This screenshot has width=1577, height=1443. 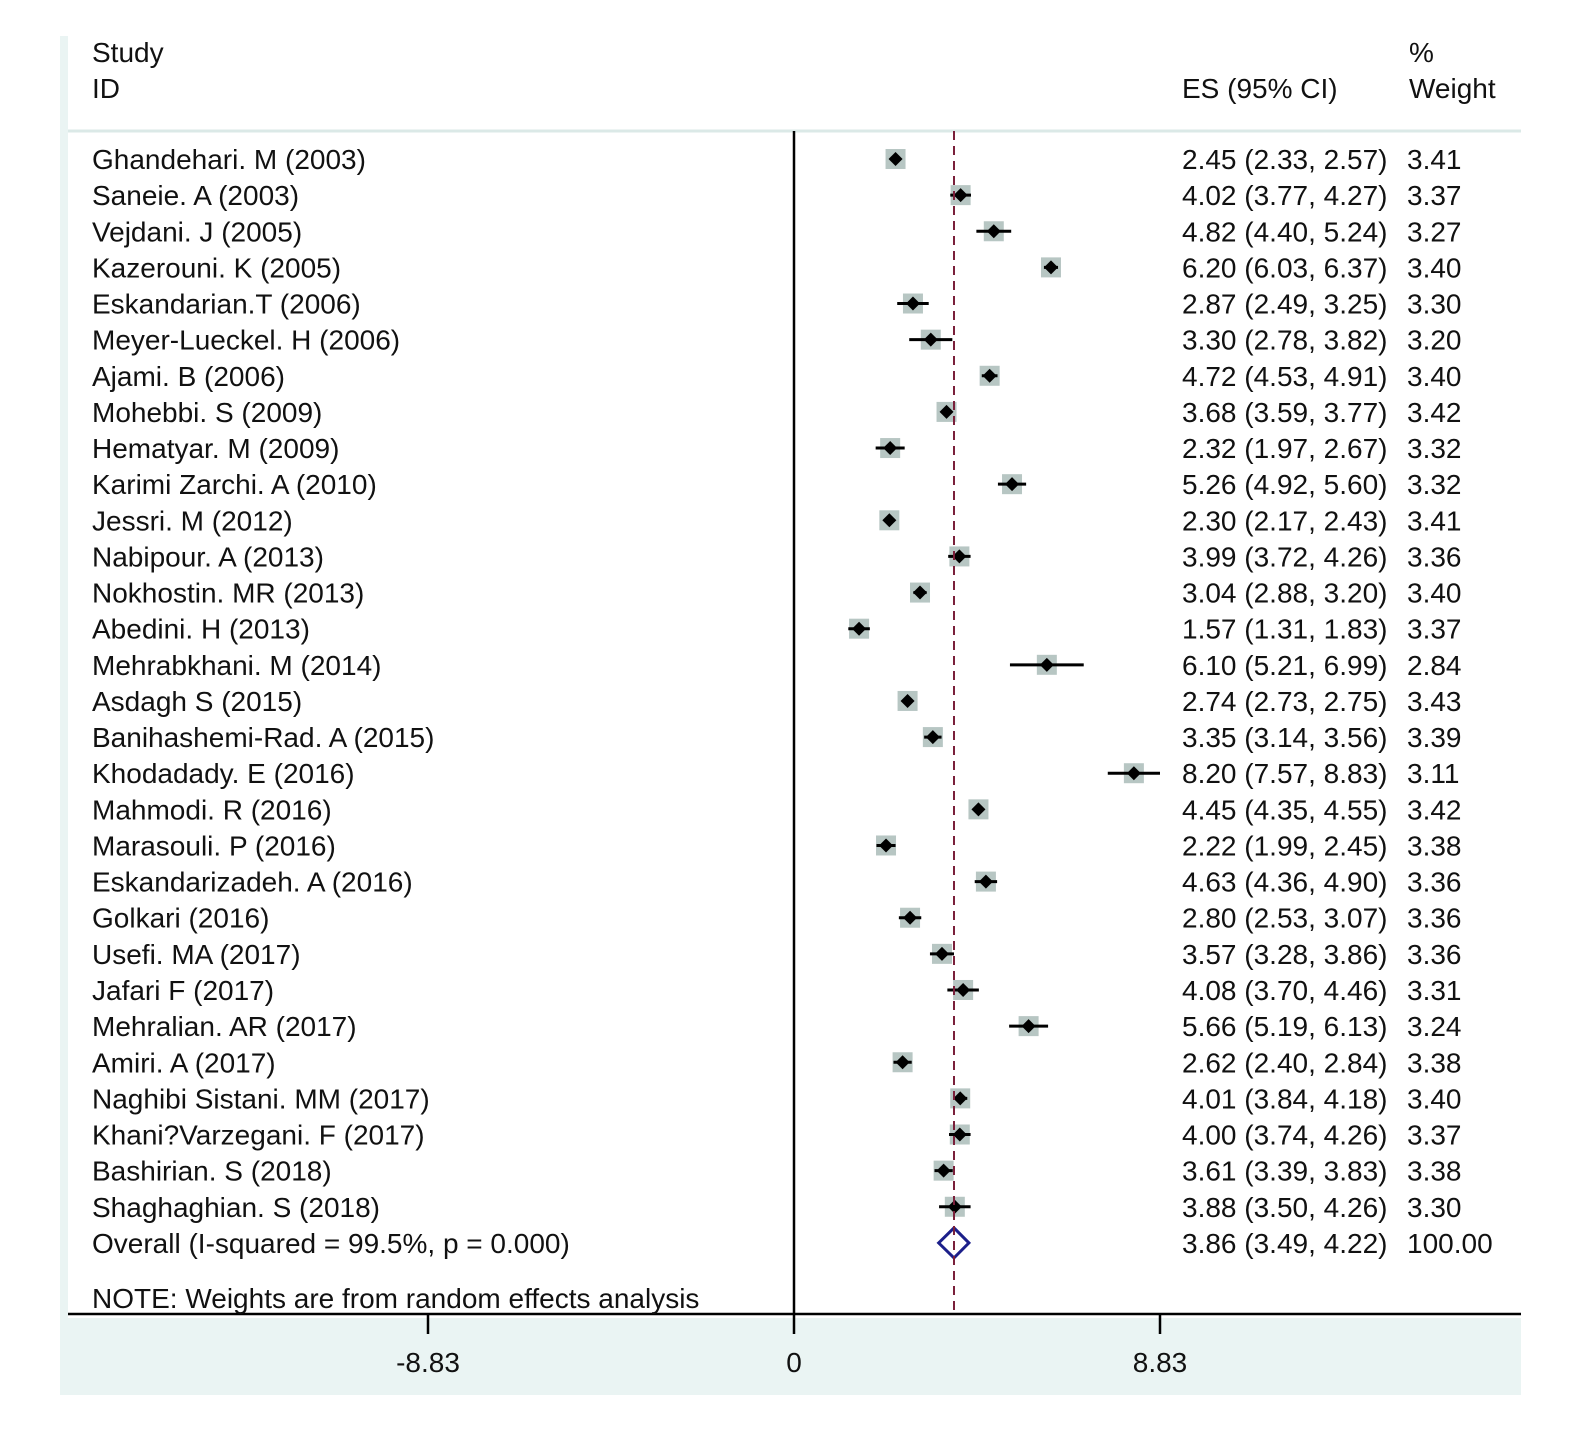 I want to click on es-ci-value: 8.20 (7.57, 8.83), so click(x=1284, y=773).